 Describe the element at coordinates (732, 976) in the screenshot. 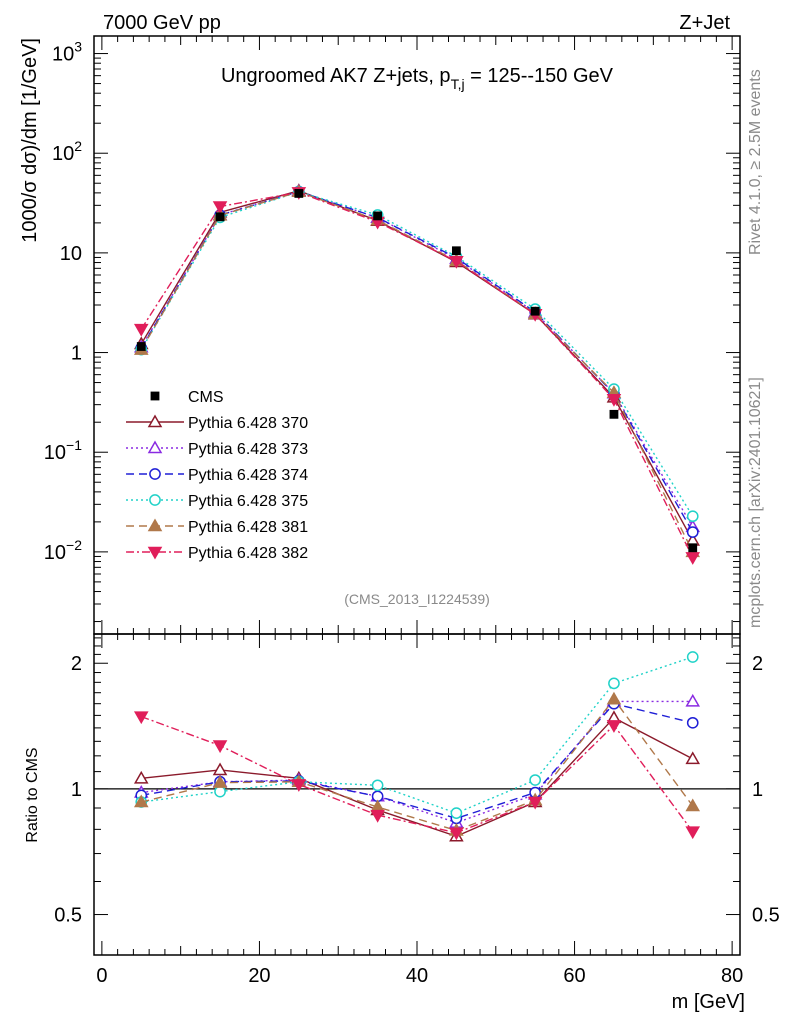

I see `x-tick-label: 80` at that location.